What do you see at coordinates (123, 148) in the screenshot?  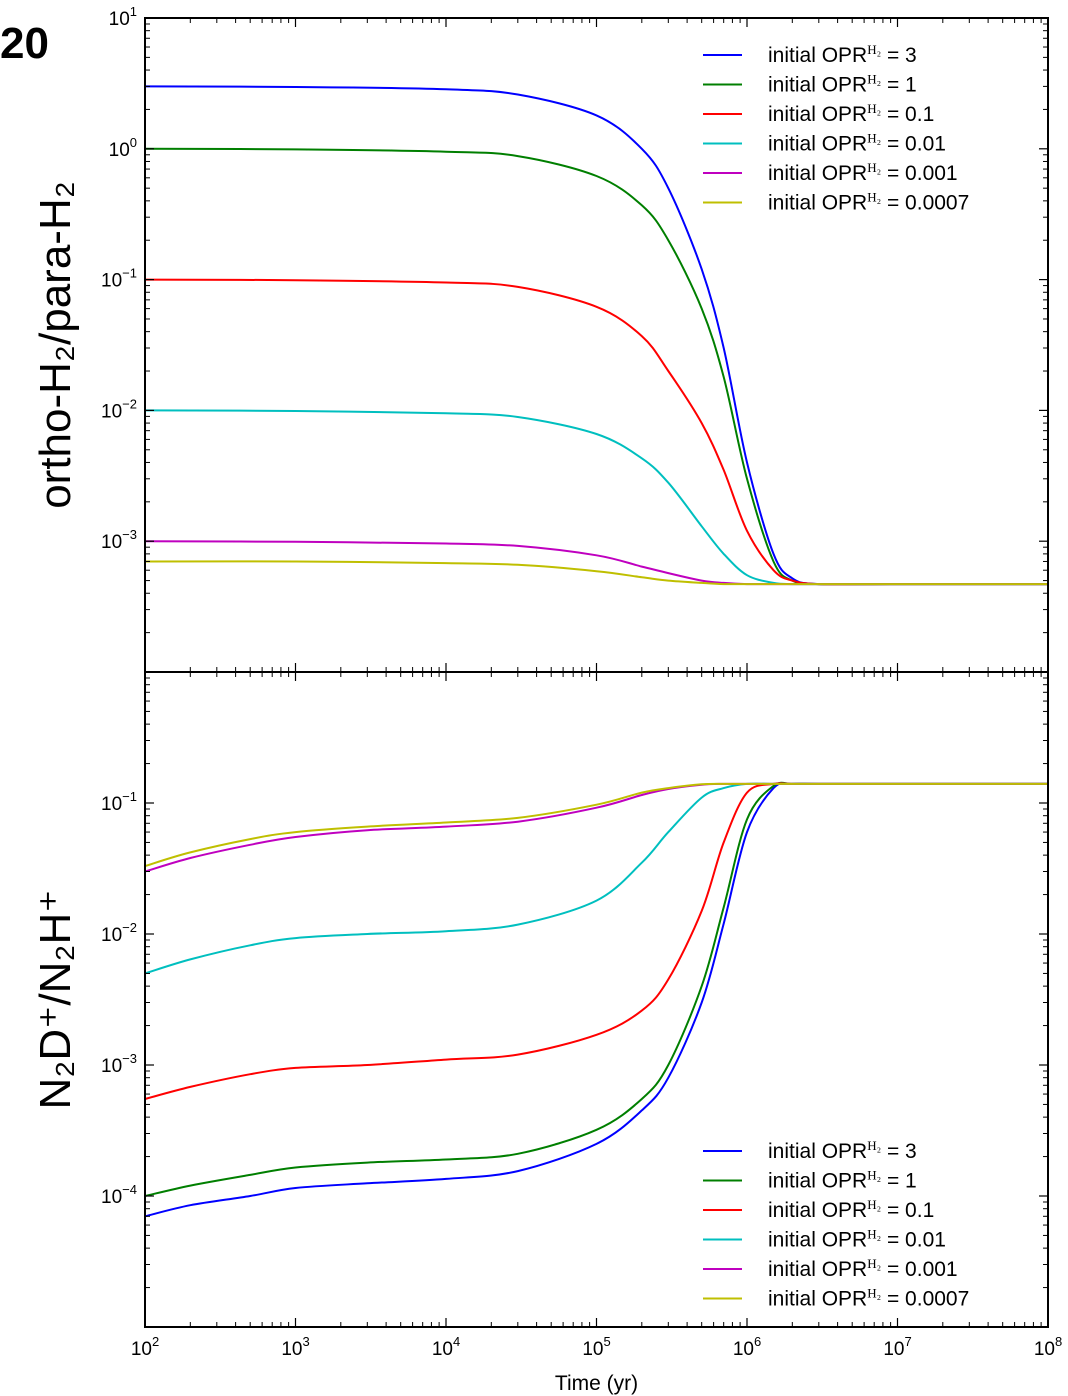 I see `y-tick-label: 10⁰` at bounding box center [123, 148].